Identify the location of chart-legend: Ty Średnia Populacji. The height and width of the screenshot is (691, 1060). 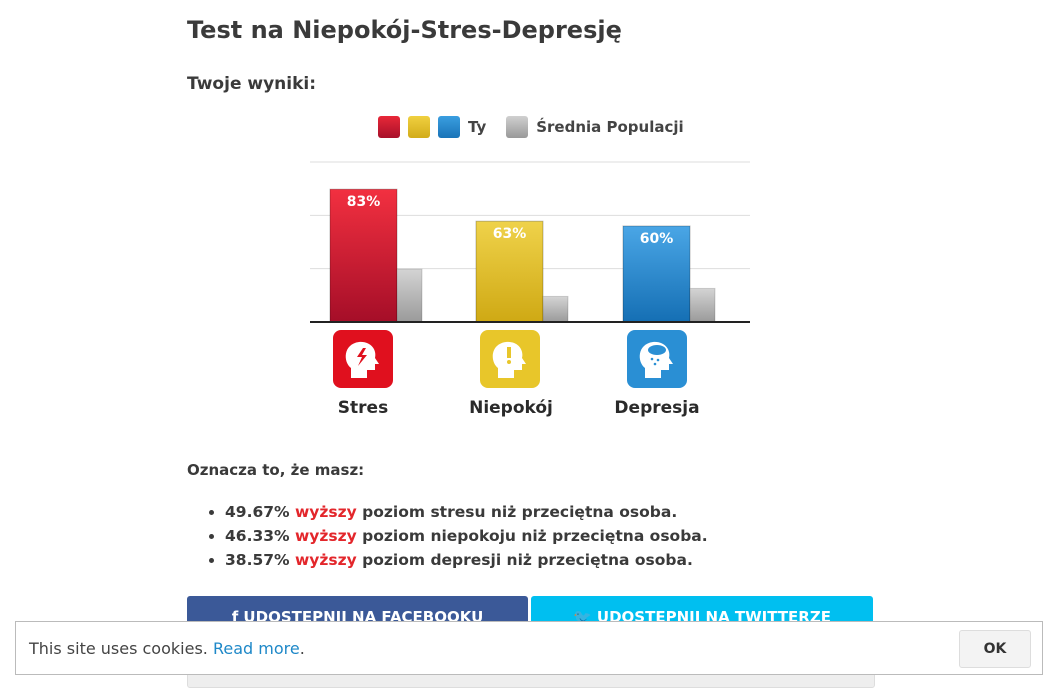
(531, 127).